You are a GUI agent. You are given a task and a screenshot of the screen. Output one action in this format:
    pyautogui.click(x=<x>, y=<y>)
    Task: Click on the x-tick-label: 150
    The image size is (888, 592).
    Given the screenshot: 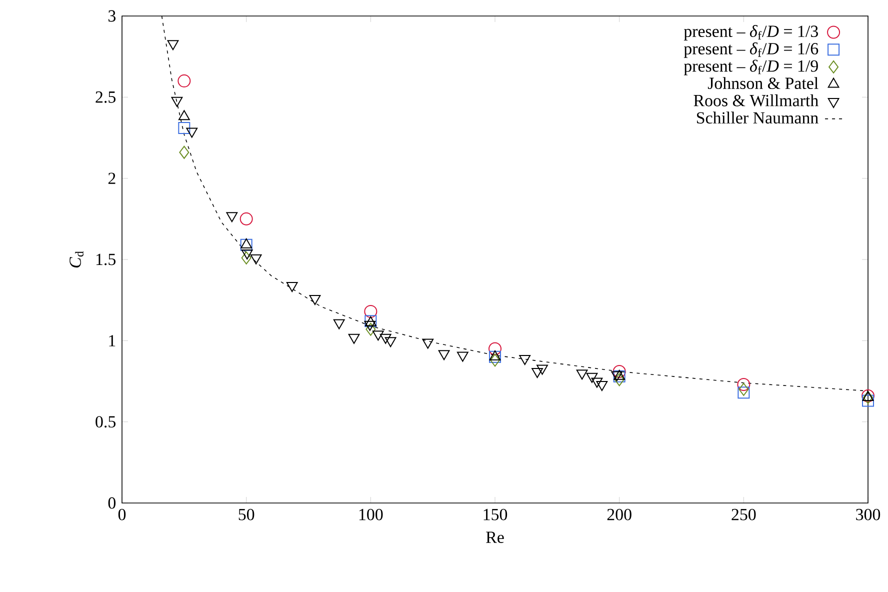 What is the action you would take?
    pyautogui.click(x=496, y=514)
    